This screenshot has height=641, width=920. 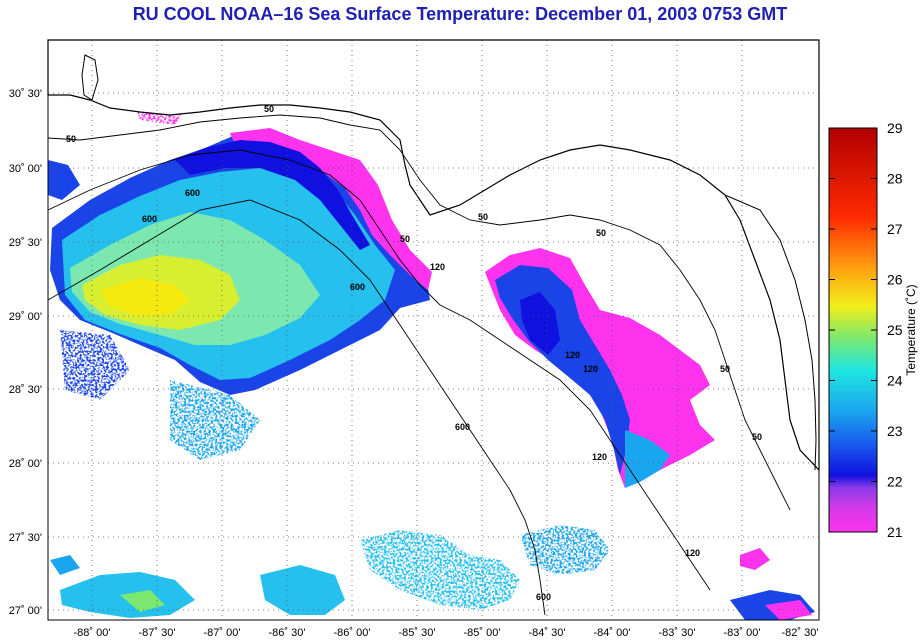 What do you see at coordinates (895, 229) in the screenshot?
I see `colorbar-tick-label: 27` at bounding box center [895, 229].